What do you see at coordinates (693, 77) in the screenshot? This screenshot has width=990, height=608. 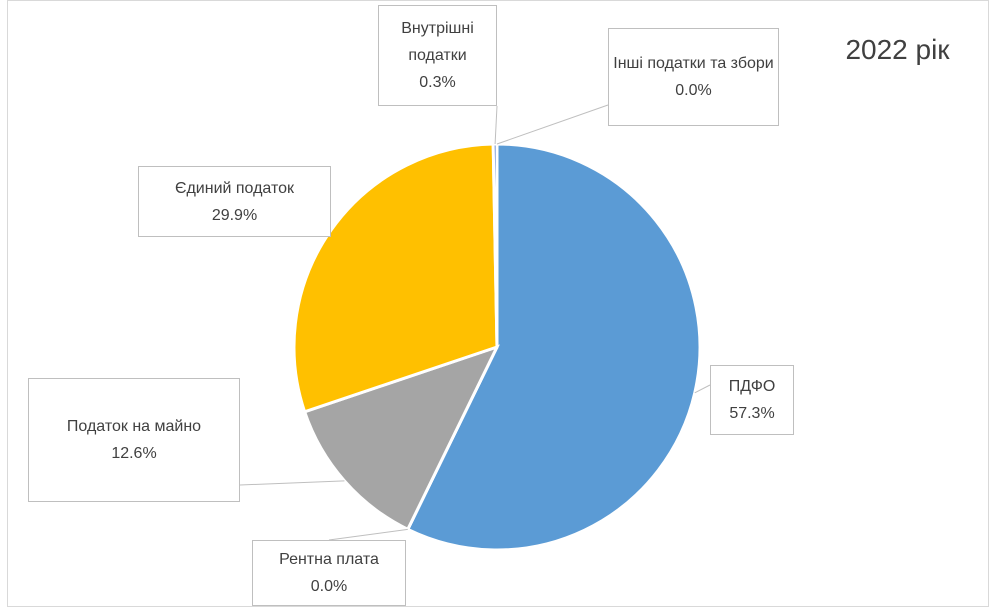 I see `data-label: Інші податки та збори 0.0%` at bounding box center [693, 77].